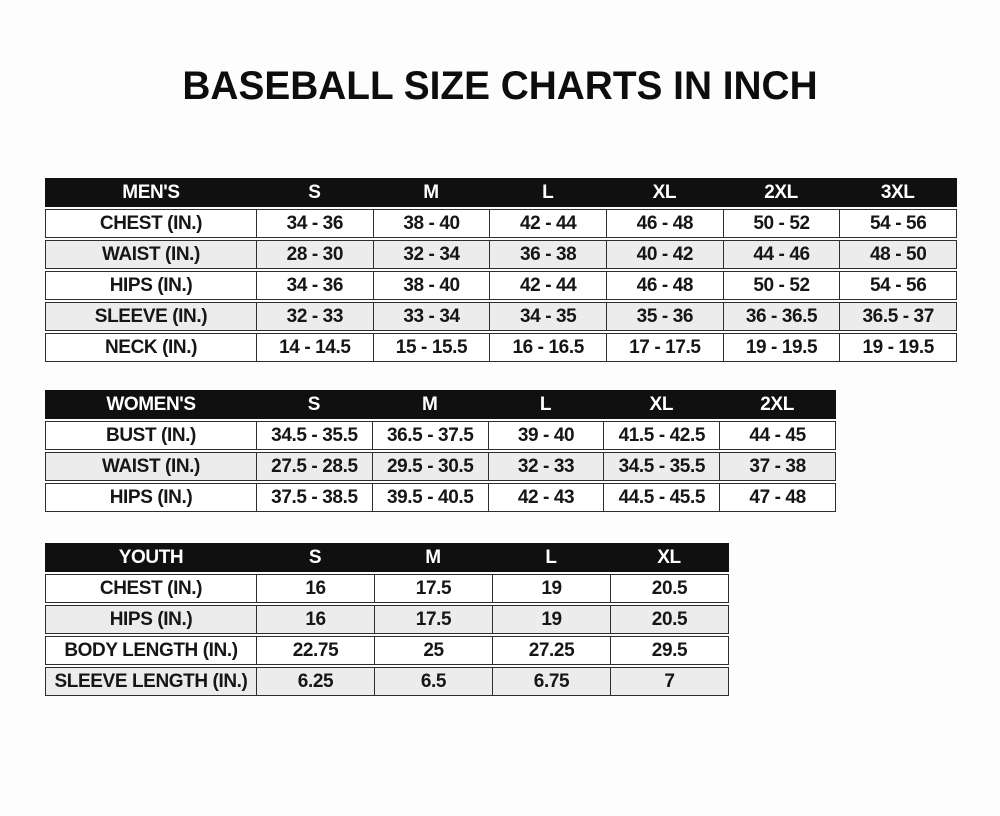 The image size is (1000, 816). Describe the element at coordinates (429, 435) in the screenshot. I see `value-cell: 36.5 - 37.5` at that location.